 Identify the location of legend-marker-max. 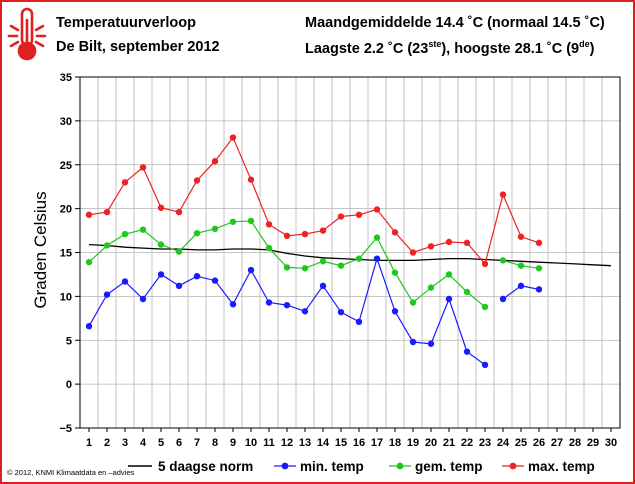
(513, 466).